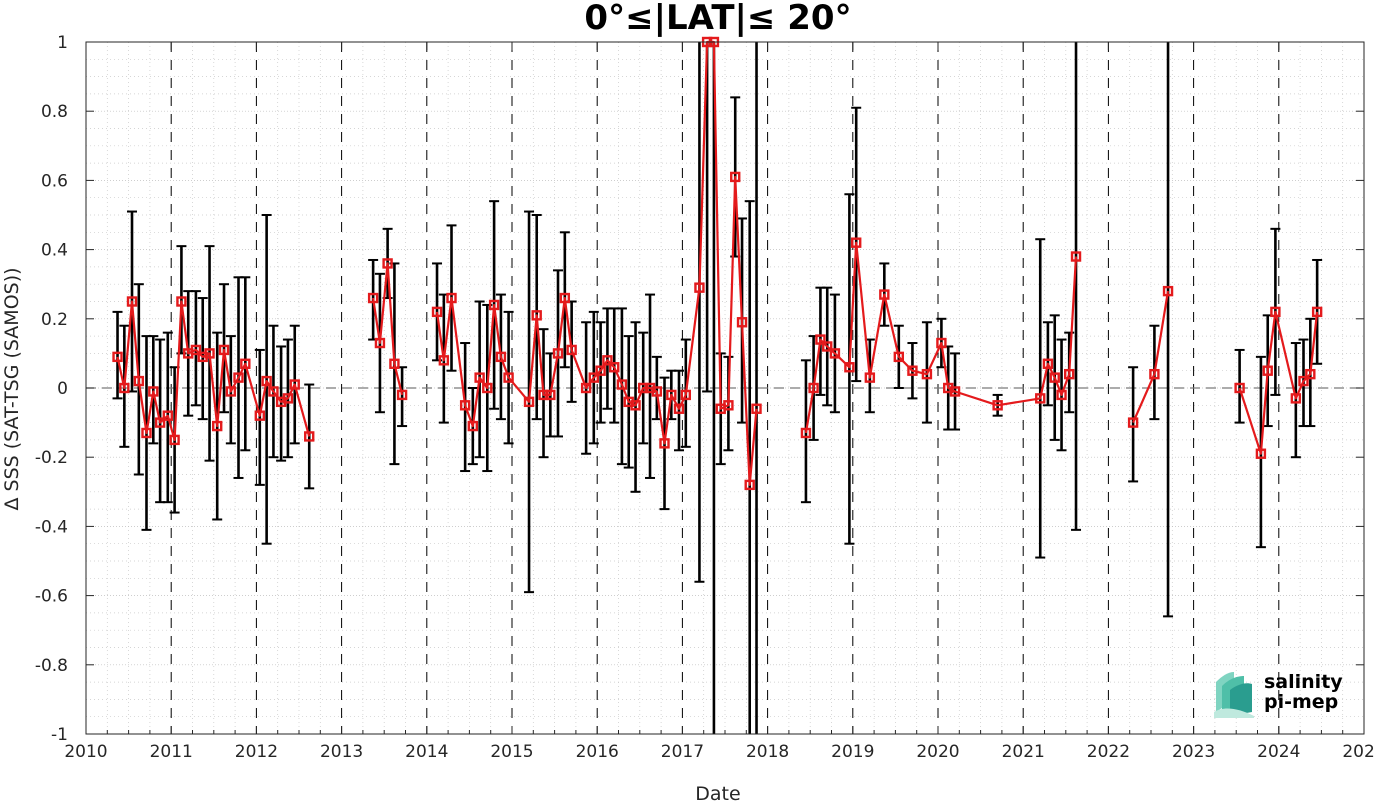 The image size is (1374, 801). Describe the element at coordinates (1234, 695) in the screenshot. I see `wave-logo-icon` at that location.